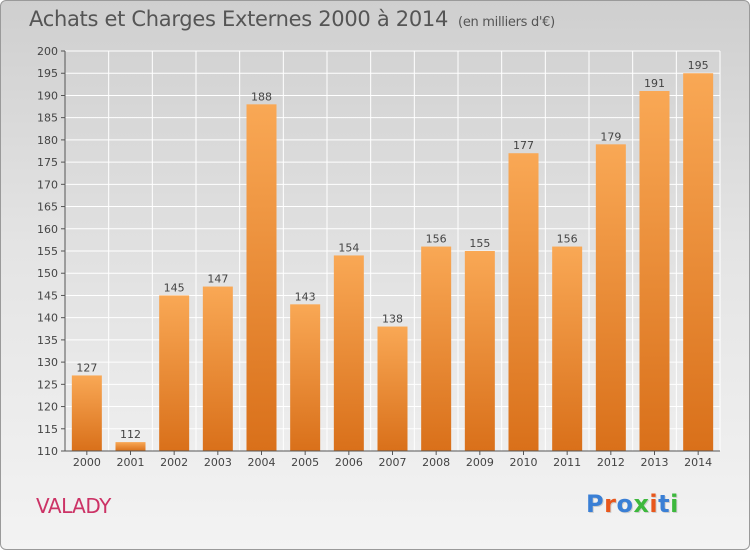 The image size is (750, 550). I want to click on value-label: 155, so click(479, 243).